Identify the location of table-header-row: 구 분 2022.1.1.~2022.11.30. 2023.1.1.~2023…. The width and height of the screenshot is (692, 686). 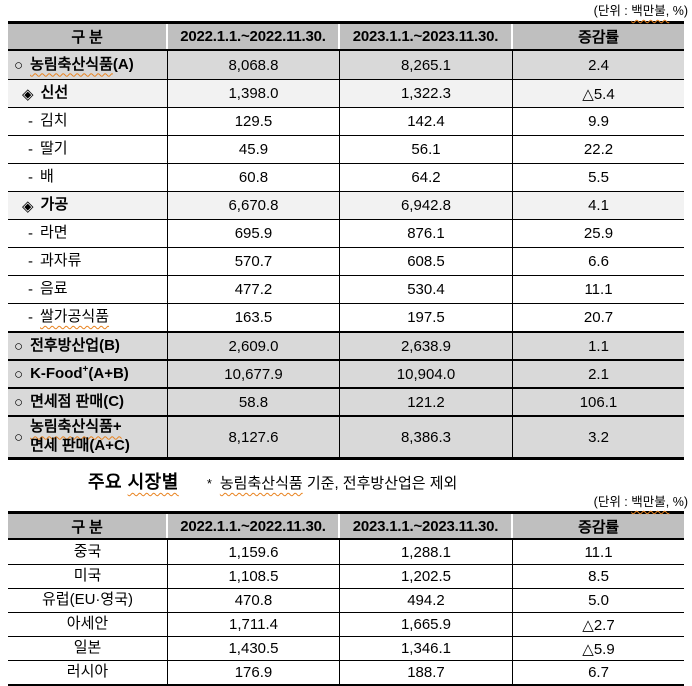
(346, 527).